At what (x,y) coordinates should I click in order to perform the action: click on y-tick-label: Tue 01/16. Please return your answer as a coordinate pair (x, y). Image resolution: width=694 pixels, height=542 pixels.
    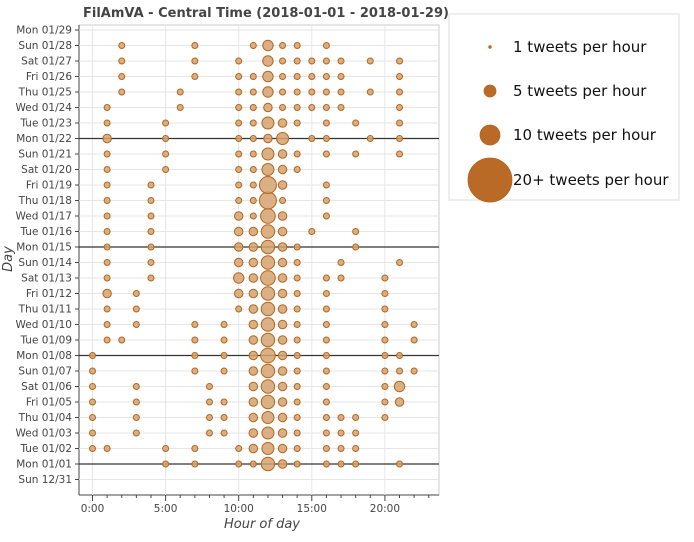
    Looking at the image, I should click on (45, 232).